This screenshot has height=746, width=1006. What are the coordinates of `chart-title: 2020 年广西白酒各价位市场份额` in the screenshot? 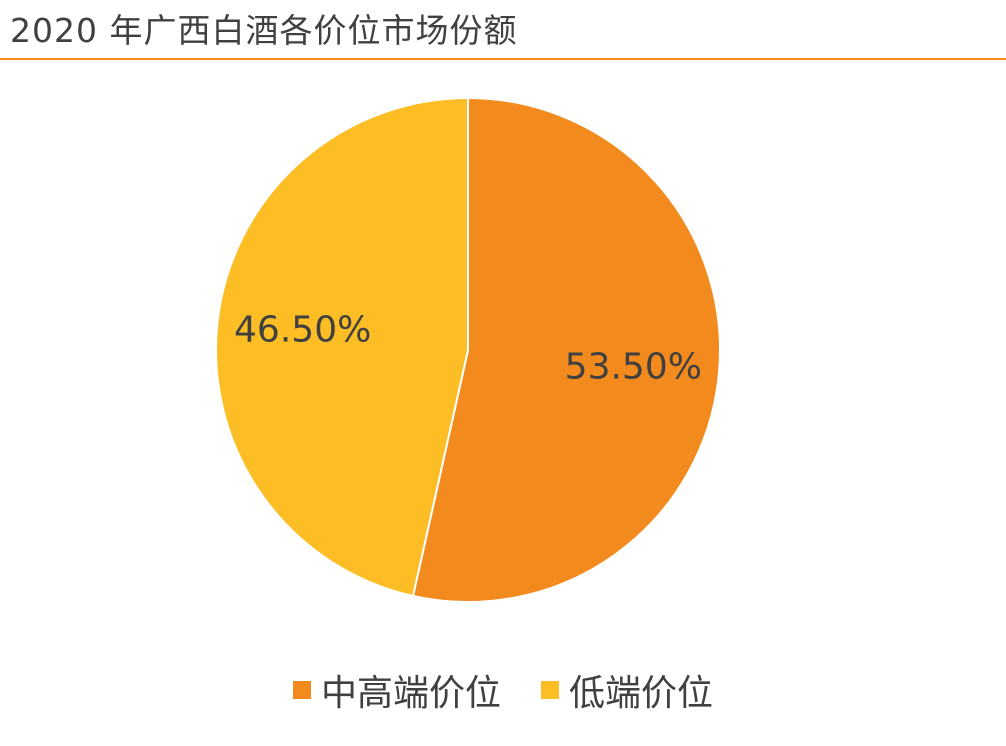 It's located at (264, 30).